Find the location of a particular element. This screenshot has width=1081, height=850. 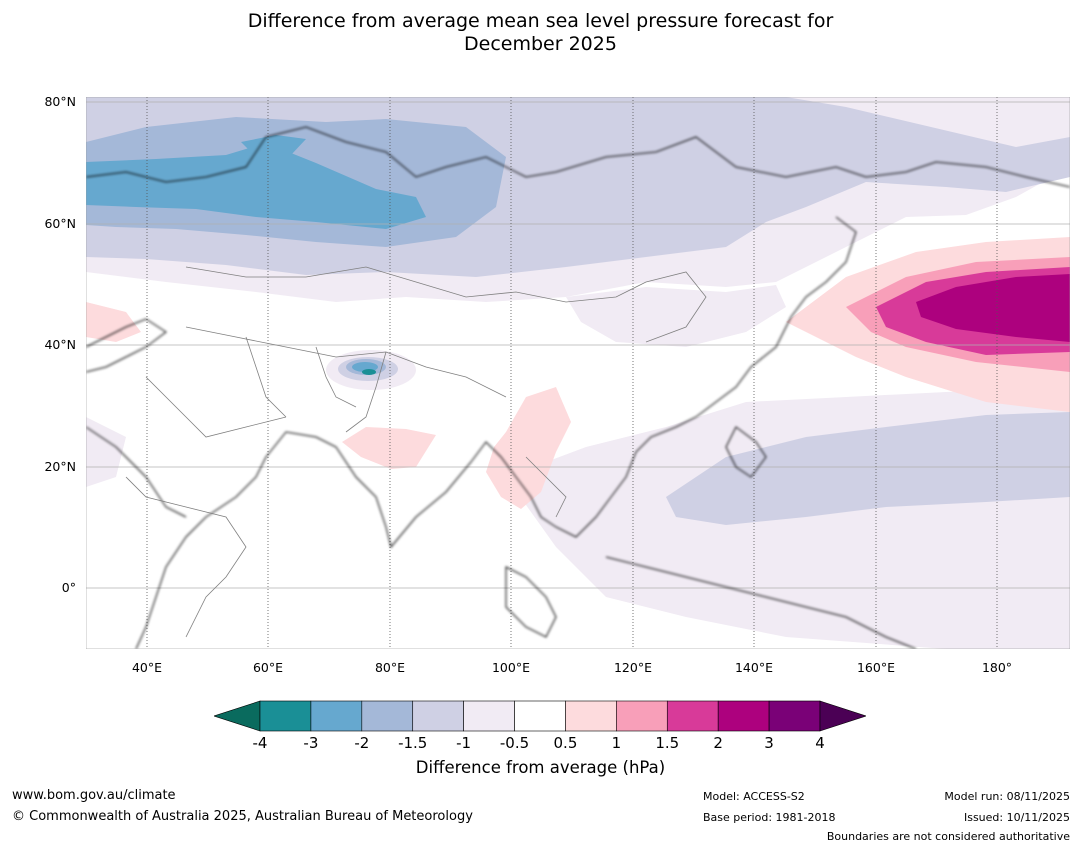

lat-label-20n: 20°N is located at coordinates (60, 466).